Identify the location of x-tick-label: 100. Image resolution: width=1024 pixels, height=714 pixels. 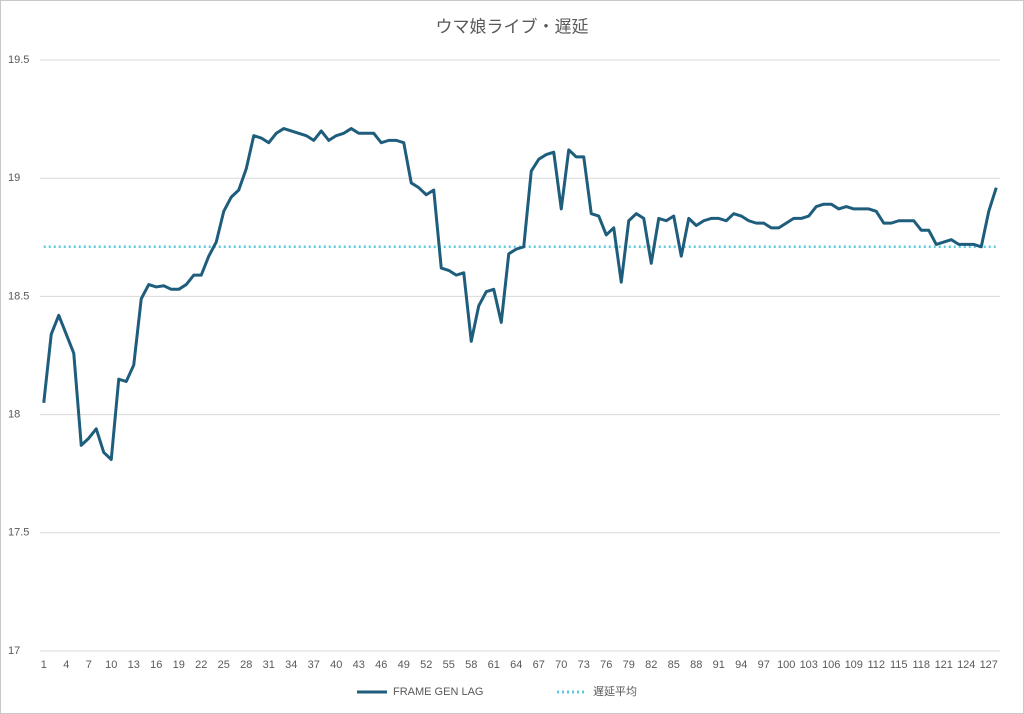
(786, 665).